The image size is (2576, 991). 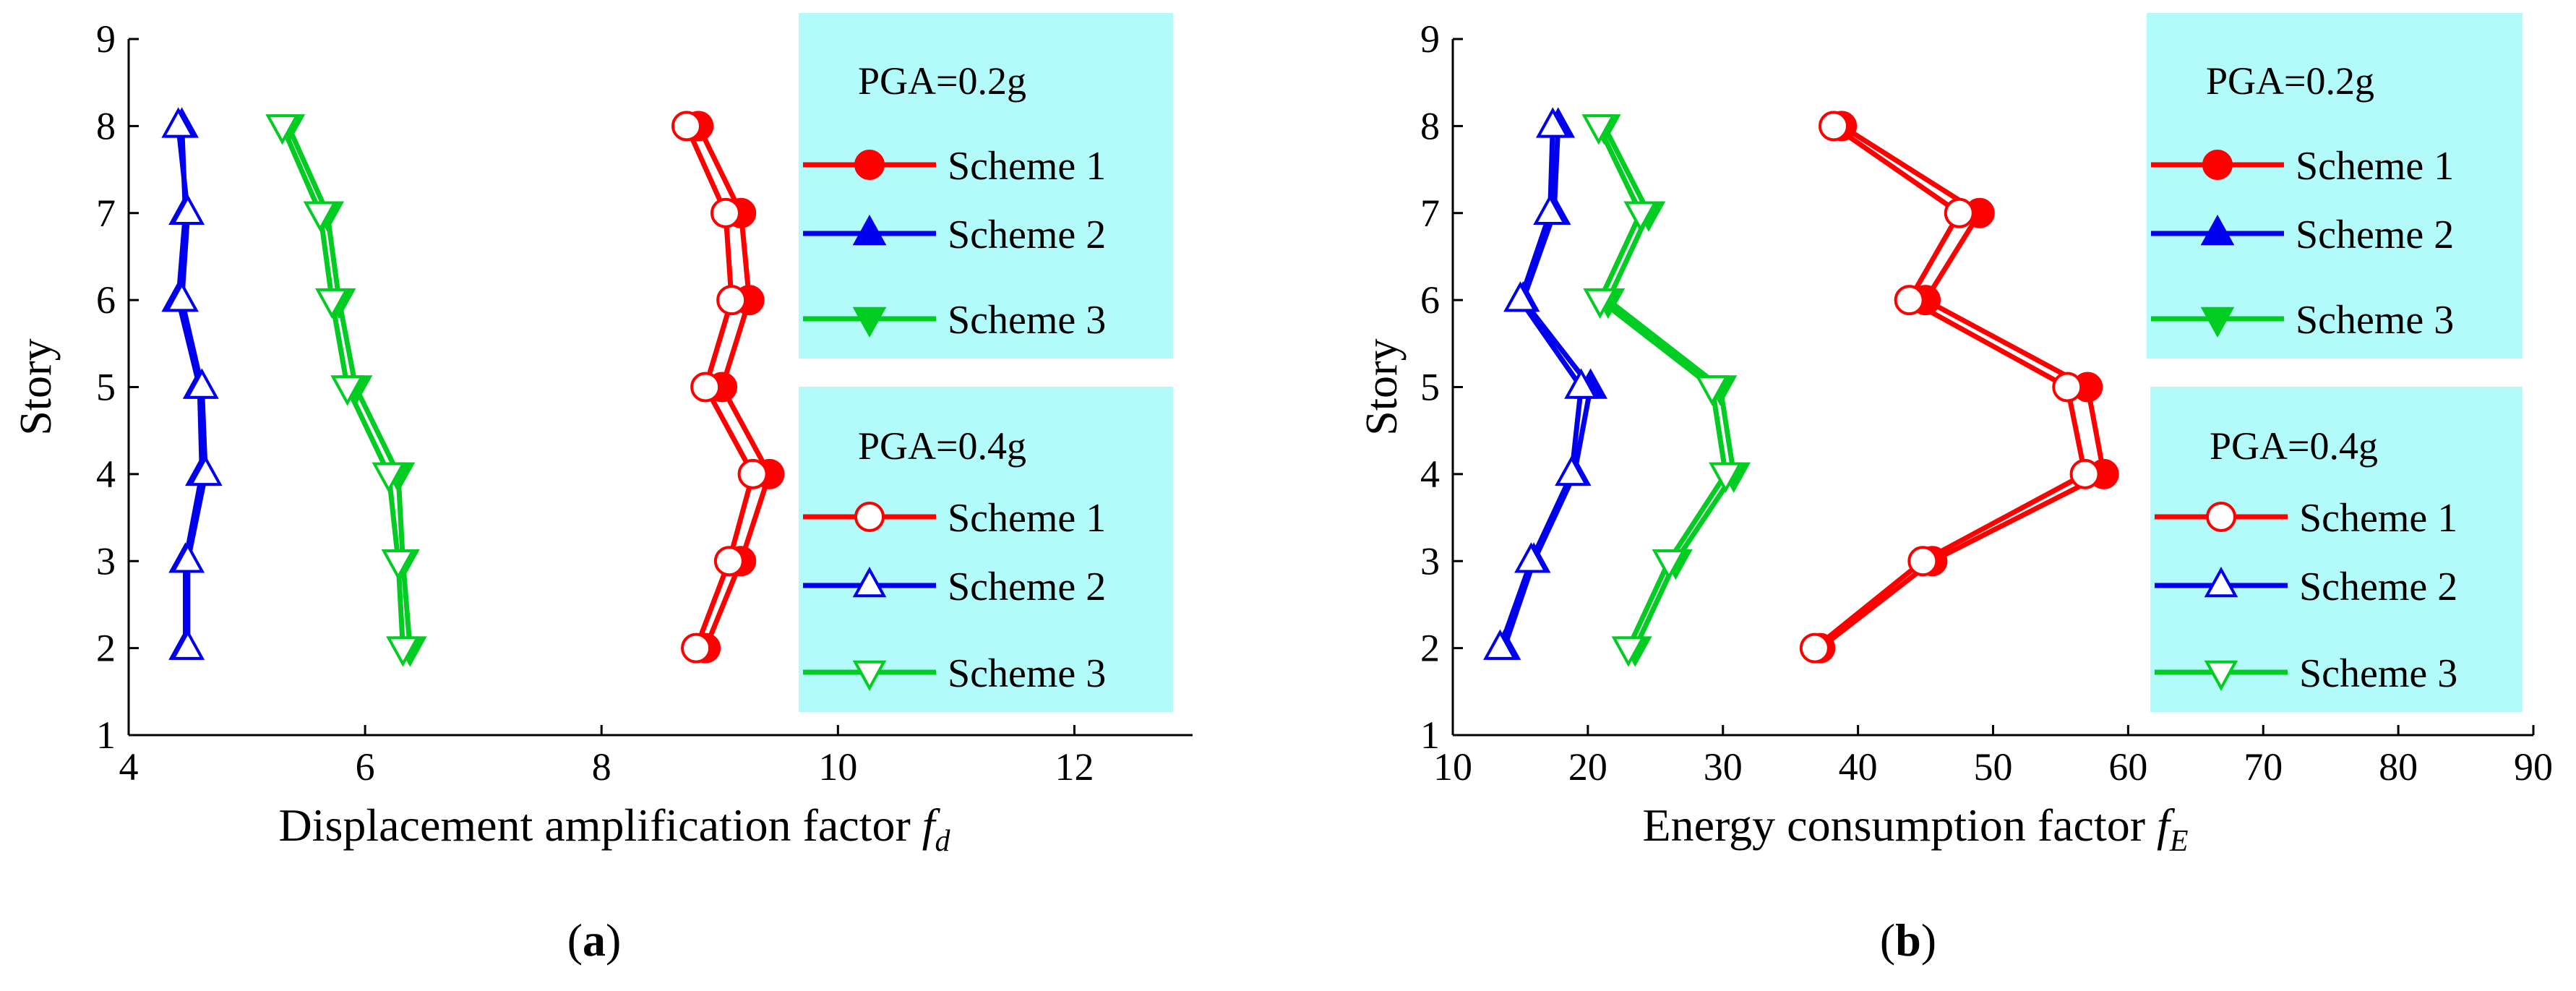 What do you see at coordinates (1075, 767) in the screenshot?
I see `x-tick-label: 12` at bounding box center [1075, 767].